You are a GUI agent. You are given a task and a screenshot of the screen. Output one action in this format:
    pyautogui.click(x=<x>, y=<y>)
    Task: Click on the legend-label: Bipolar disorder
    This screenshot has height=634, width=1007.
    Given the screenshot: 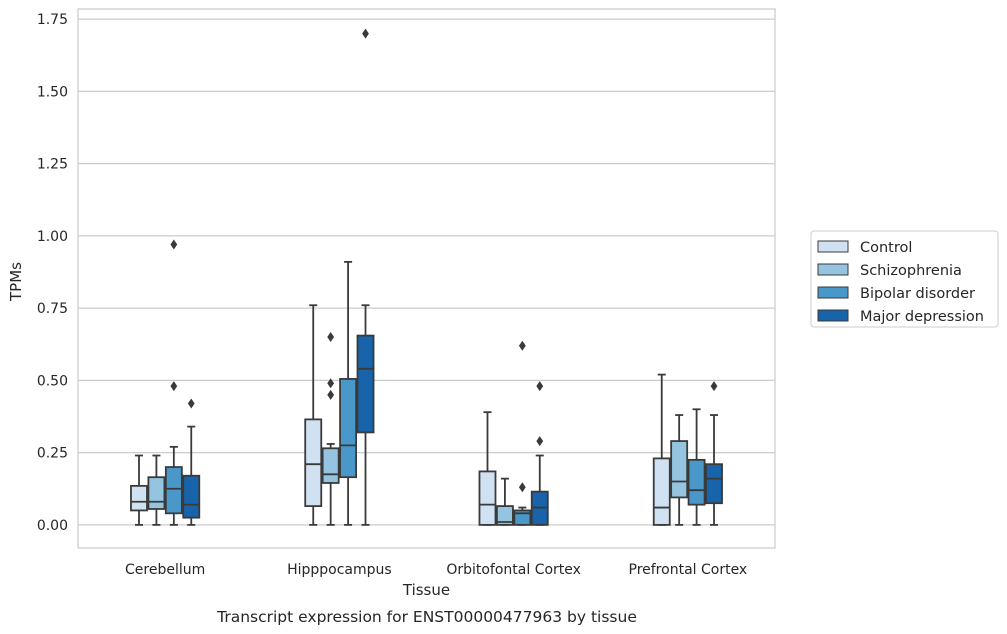 What is the action you would take?
    pyautogui.click(x=917, y=294)
    